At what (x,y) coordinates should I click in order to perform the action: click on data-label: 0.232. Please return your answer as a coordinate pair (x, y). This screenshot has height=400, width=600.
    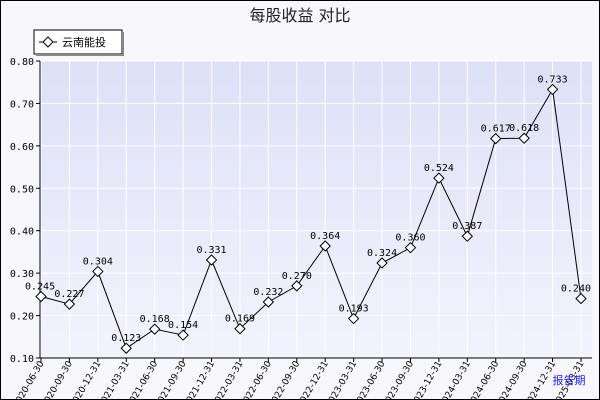
    Looking at the image, I should click on (268, 292).